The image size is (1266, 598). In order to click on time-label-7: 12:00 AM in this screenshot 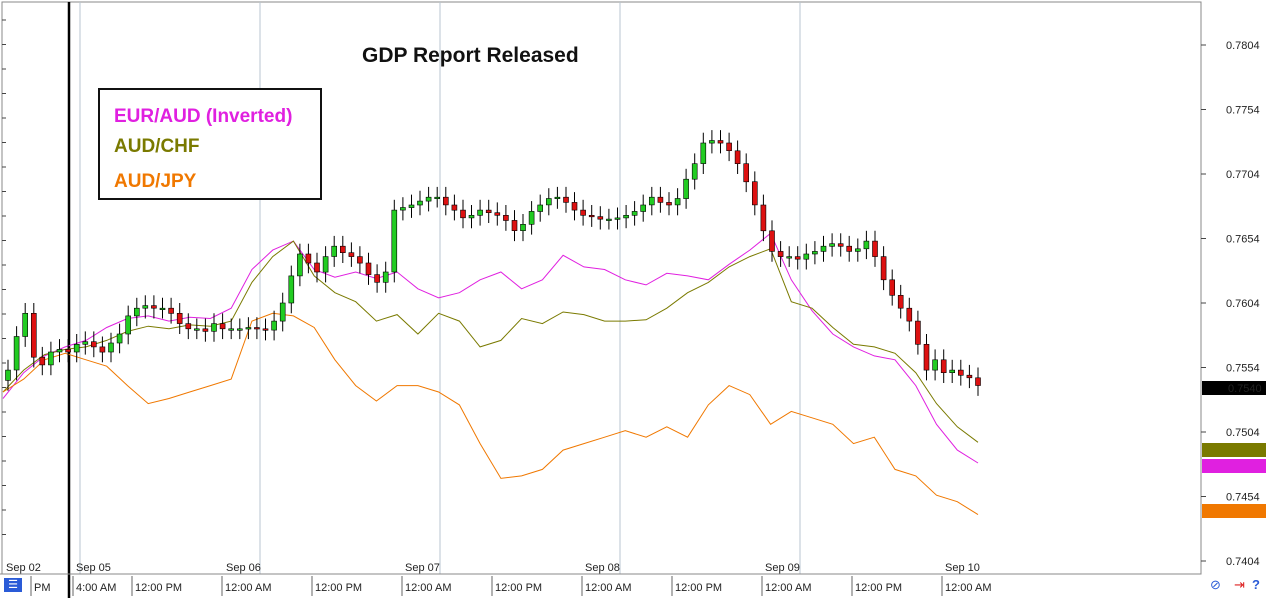, I will do `click(608, 588)`.